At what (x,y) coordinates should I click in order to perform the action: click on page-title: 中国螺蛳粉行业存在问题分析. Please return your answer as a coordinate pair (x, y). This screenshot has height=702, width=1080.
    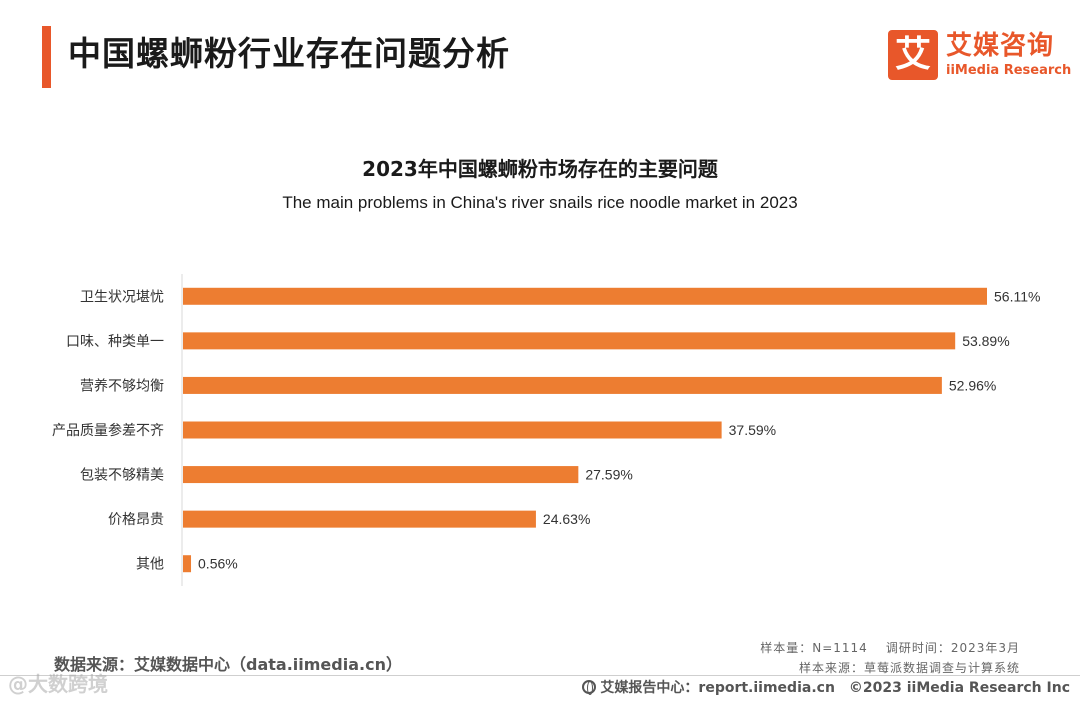
    Looking at the image, I should click on (289, 53).